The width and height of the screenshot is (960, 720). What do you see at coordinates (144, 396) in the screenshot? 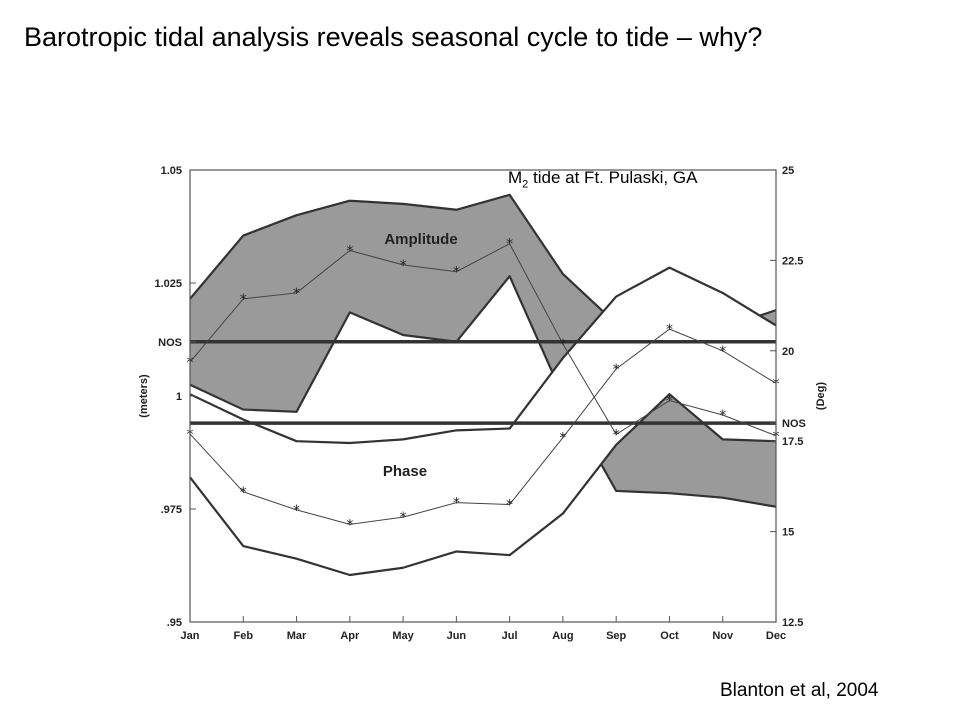
I see `left-axis-label: (meters)` at bounding box center [144, 396].